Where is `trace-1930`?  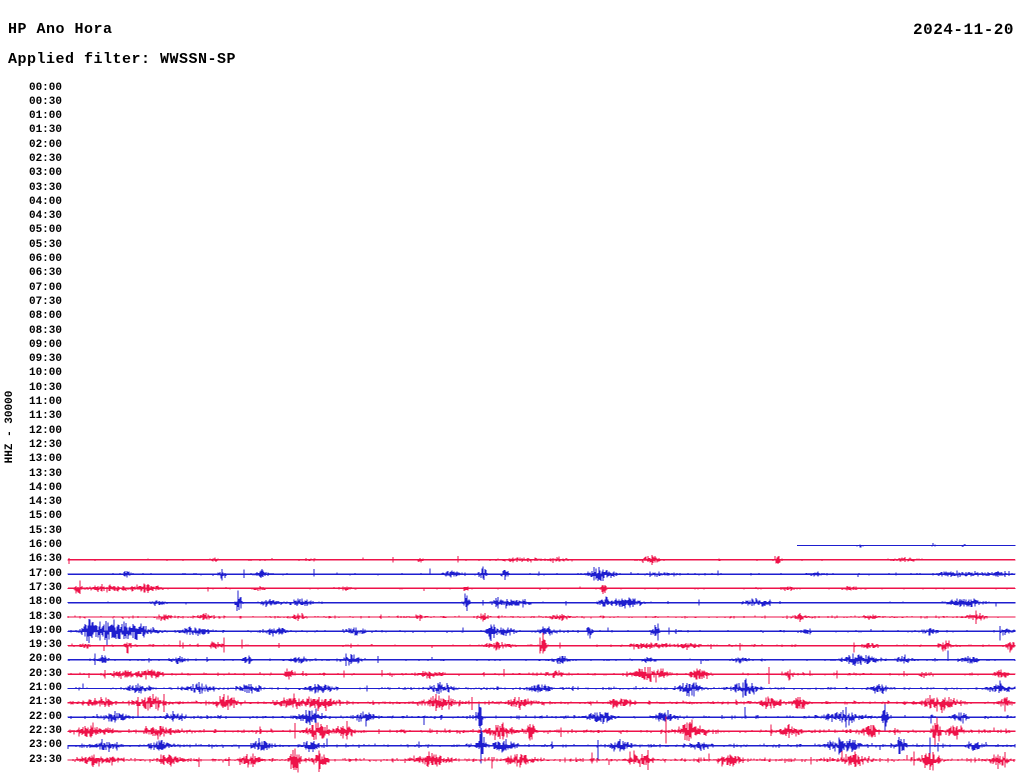 trace-1930 is located at coordinates (541, 643).